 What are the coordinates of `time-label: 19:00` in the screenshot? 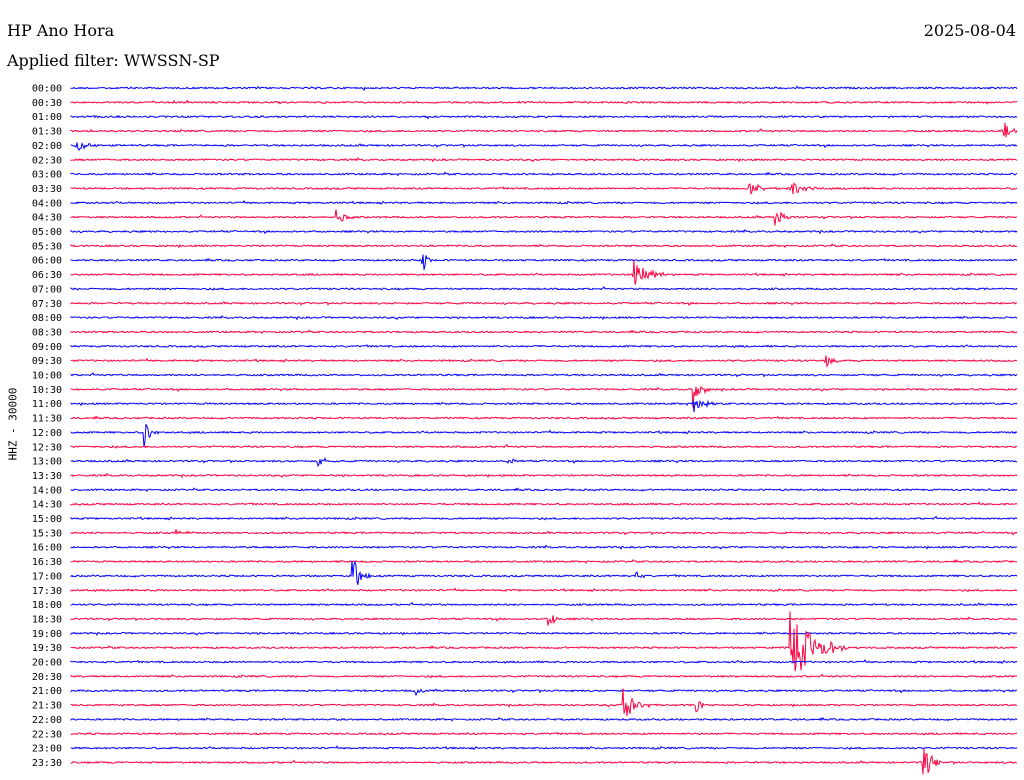 It's located at (47, 634).